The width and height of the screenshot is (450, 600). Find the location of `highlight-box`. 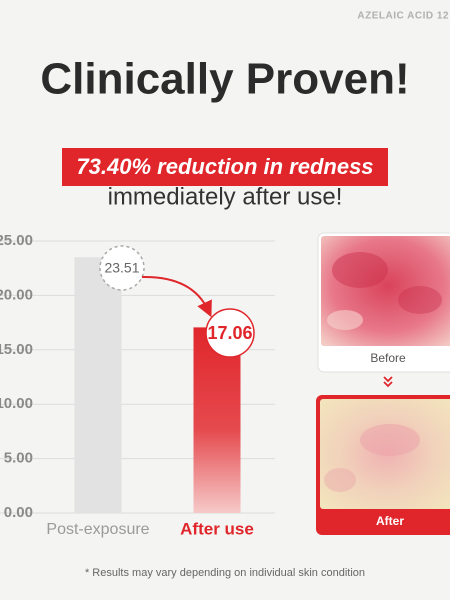

highlight-box is located at coordinates (225, 167).